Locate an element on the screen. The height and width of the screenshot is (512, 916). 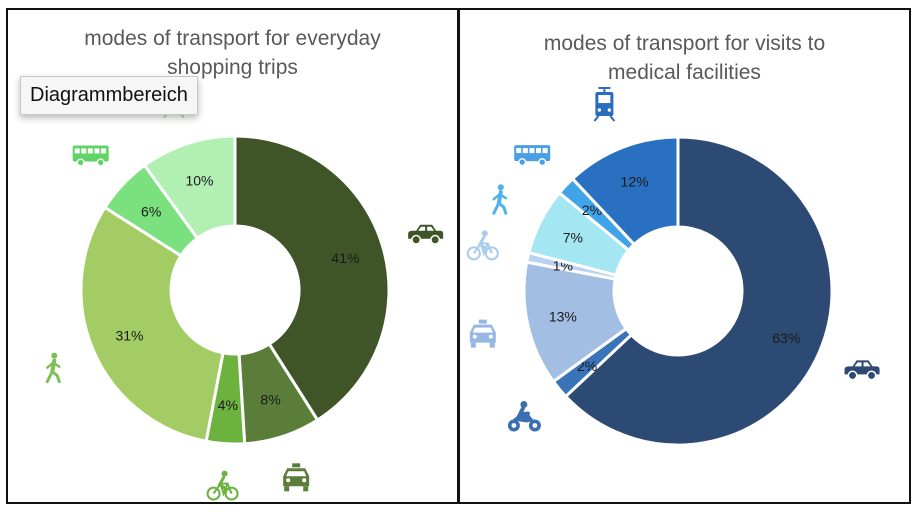
data-label: 31% is located at coordinates (129, 336).